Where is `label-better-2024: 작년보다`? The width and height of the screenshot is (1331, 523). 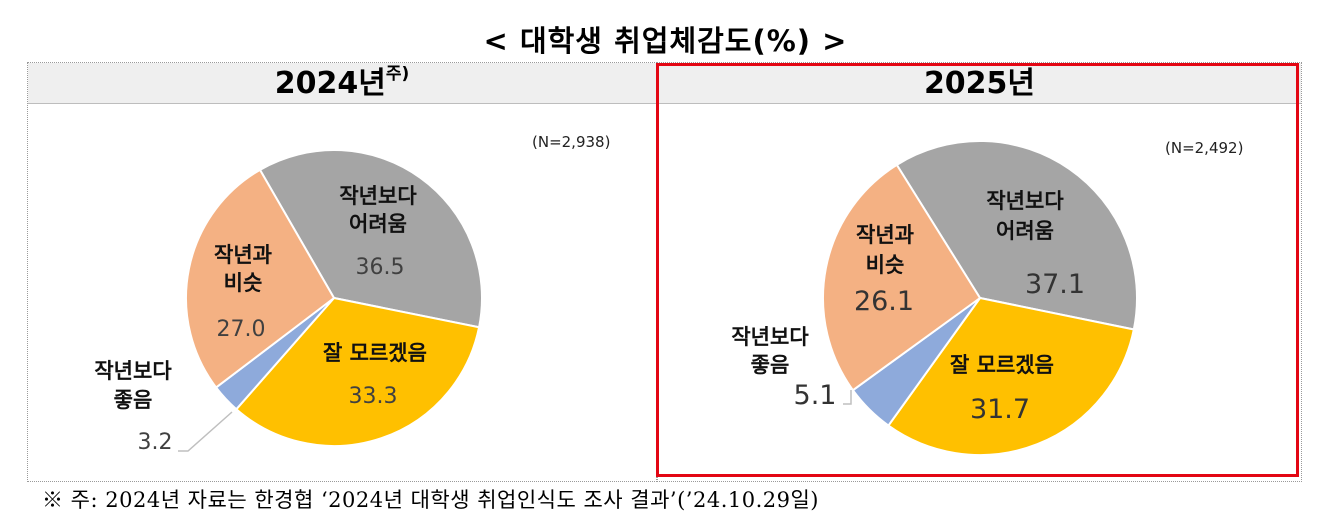 label-better-2024: 작년보다 is located at coordinates (133, 371).